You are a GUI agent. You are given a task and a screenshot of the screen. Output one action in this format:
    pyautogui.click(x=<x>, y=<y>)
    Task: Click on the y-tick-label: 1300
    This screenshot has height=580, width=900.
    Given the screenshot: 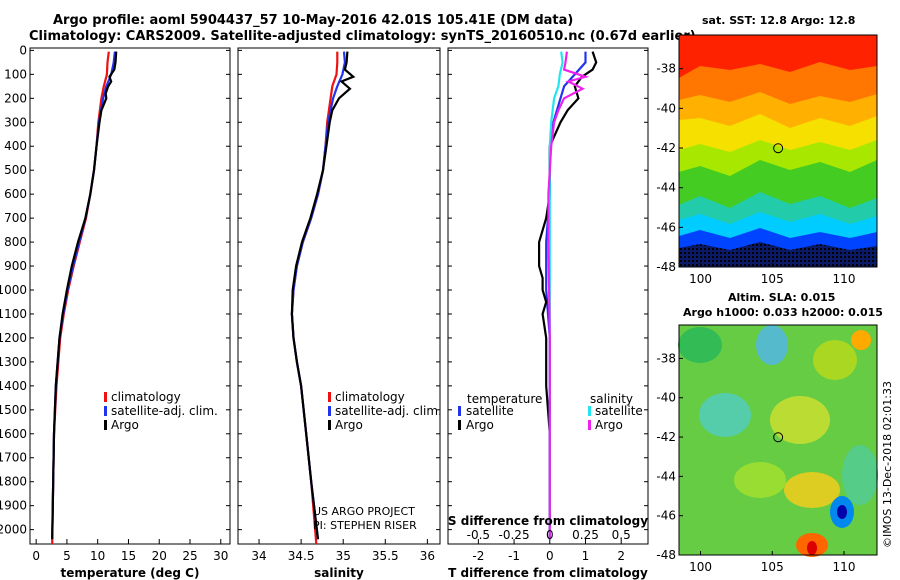 What is the action you would take?
    pyautogui.click(x=13, y=362)
    